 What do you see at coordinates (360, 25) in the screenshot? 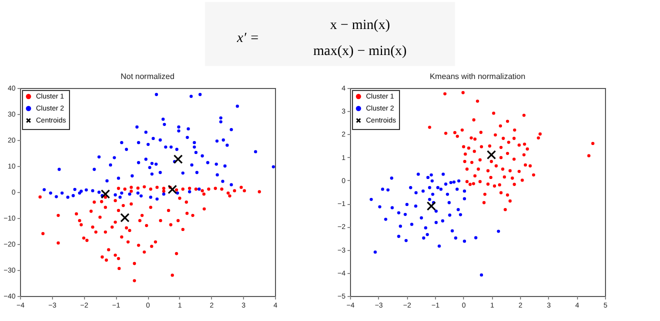
I see `text: x − min(x)` at bounding box center [360, 25].